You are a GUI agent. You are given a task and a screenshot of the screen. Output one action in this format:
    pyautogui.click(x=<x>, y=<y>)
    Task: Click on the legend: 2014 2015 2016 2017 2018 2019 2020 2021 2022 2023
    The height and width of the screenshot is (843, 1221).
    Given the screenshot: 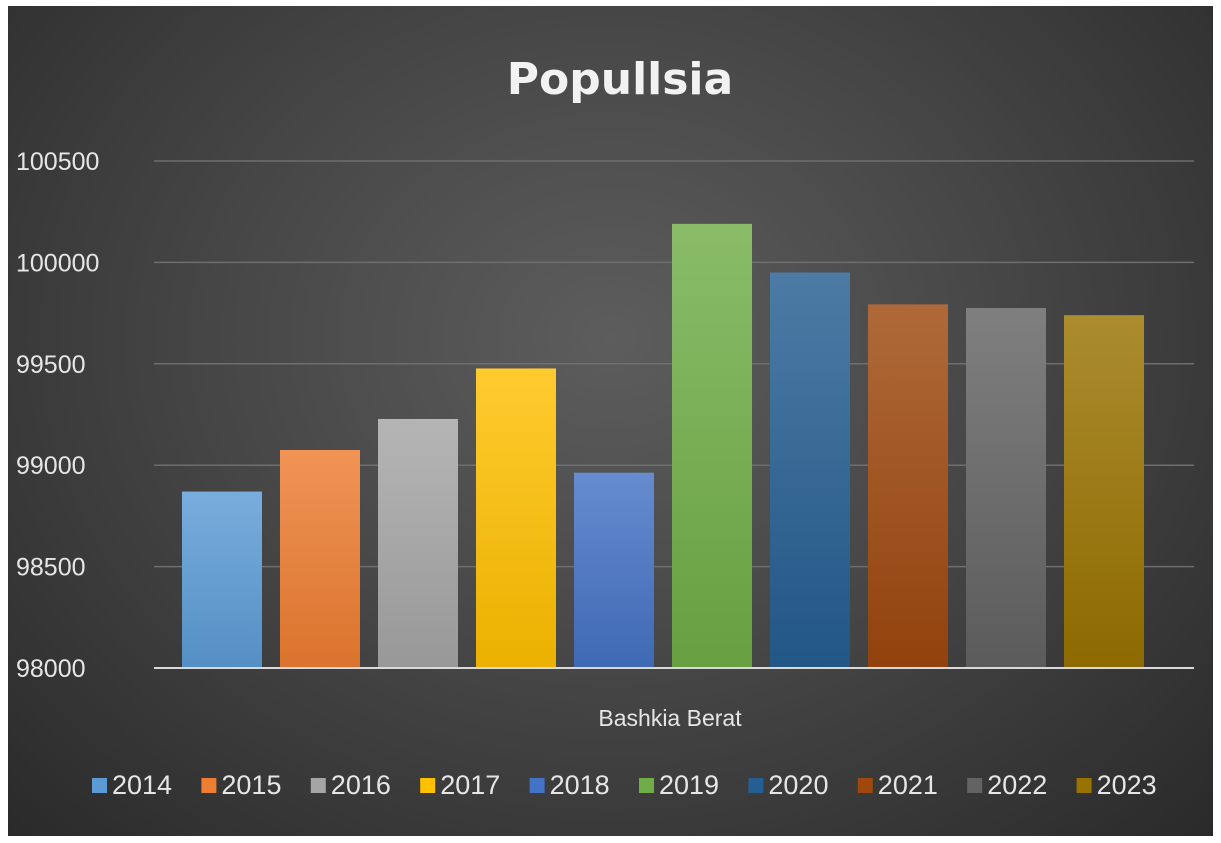 What is the action you would take?
    pyautogui.click(x=624, y=785)
    